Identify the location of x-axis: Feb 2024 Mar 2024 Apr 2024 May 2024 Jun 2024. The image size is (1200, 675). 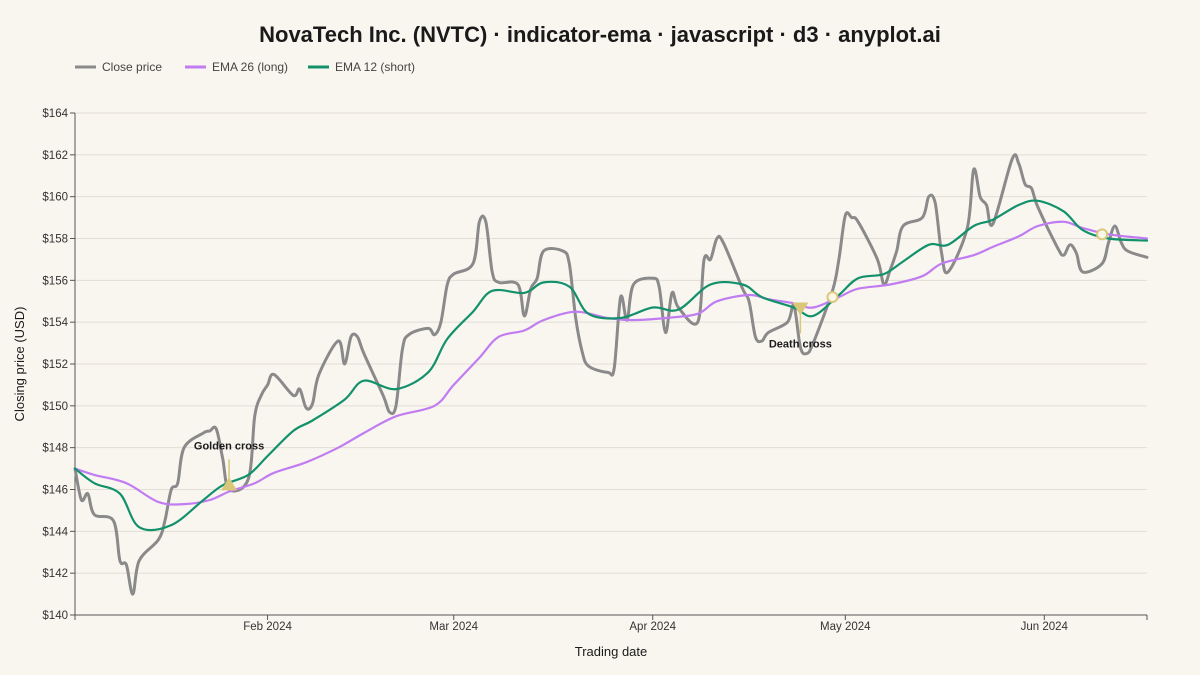
(611, 623).